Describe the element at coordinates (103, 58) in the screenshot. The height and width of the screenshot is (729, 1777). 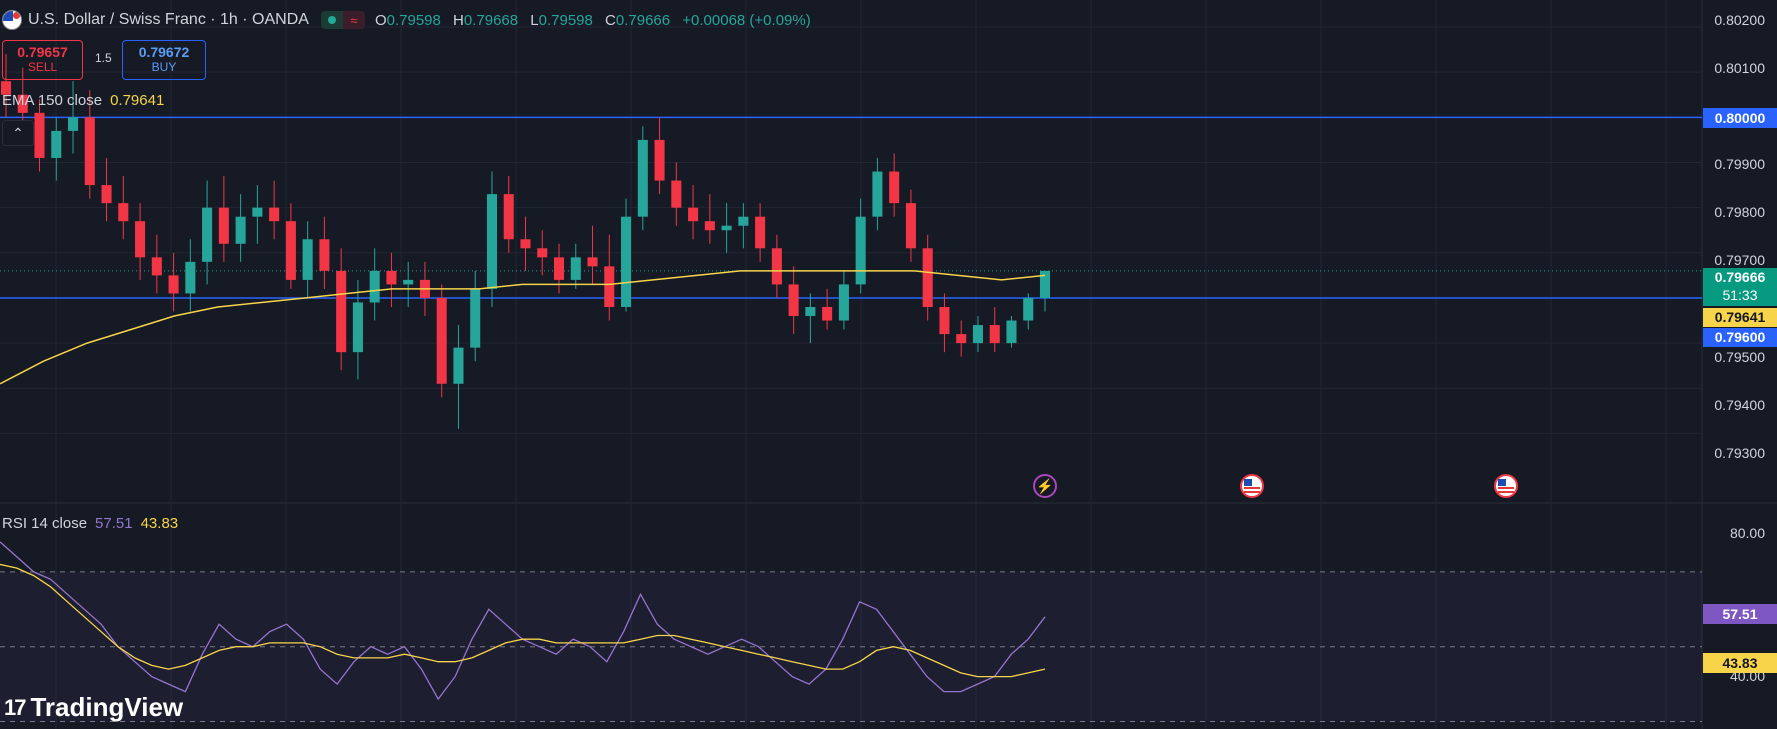
I see `spread-value: 1.5` at that location.